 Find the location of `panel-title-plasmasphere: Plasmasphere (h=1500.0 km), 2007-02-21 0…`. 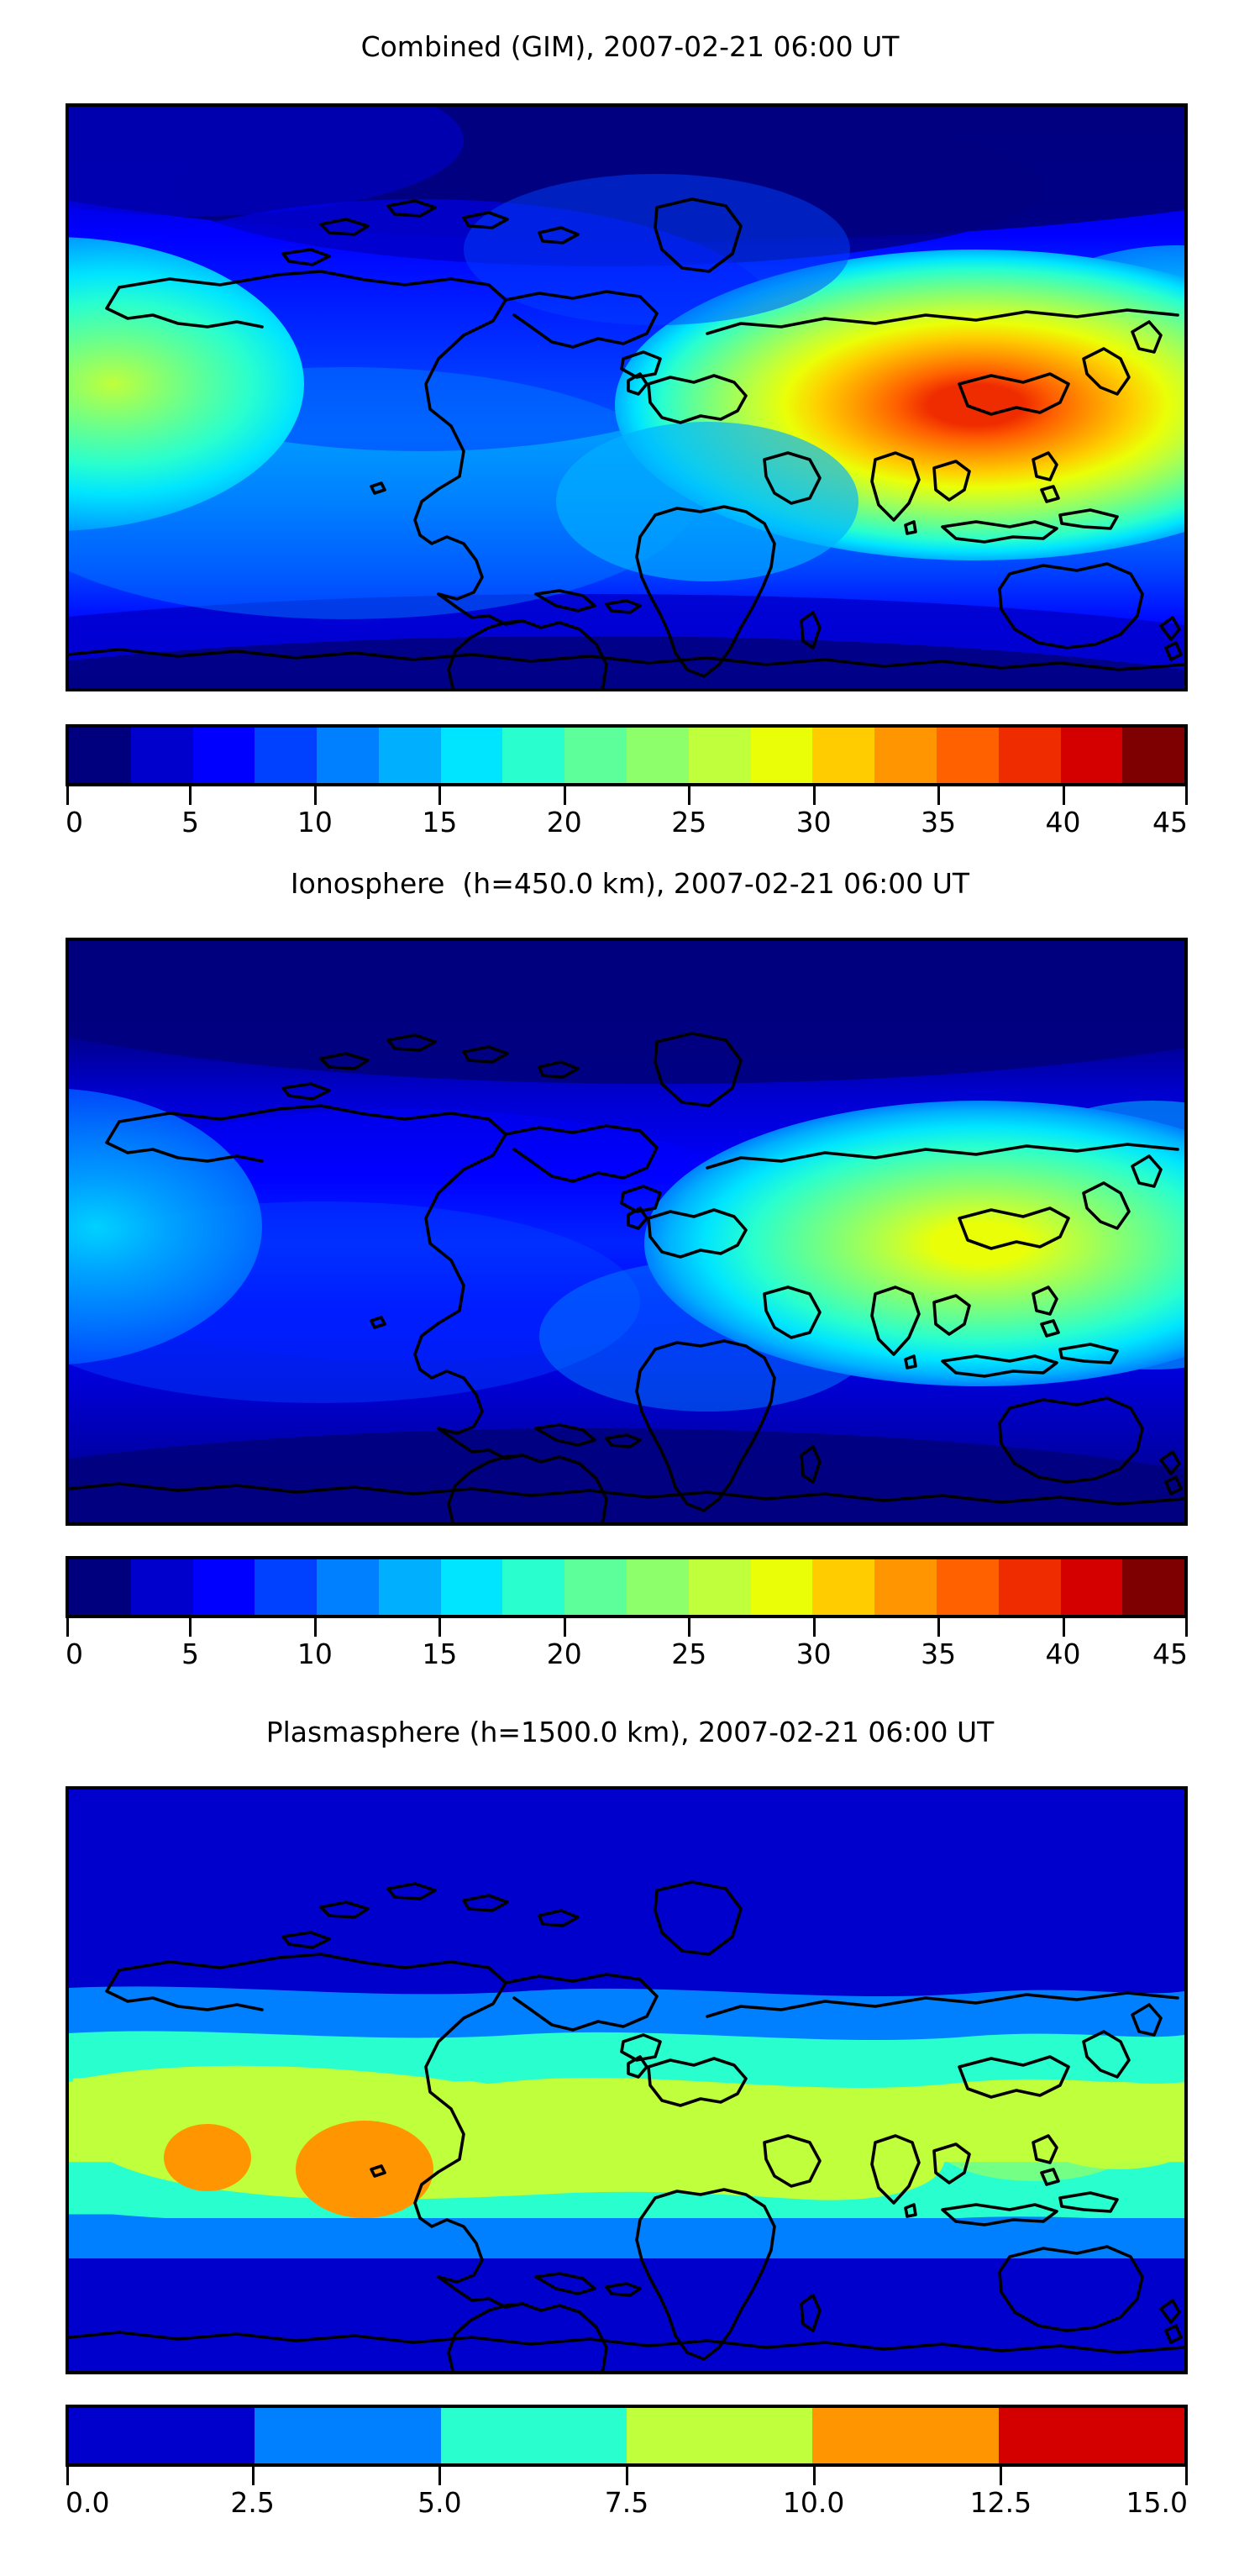

panel-title-plasmasphere: Plasmasphere (h=1500.0 km), 2007-02-21 0… is located at coordinates (630, 1732).